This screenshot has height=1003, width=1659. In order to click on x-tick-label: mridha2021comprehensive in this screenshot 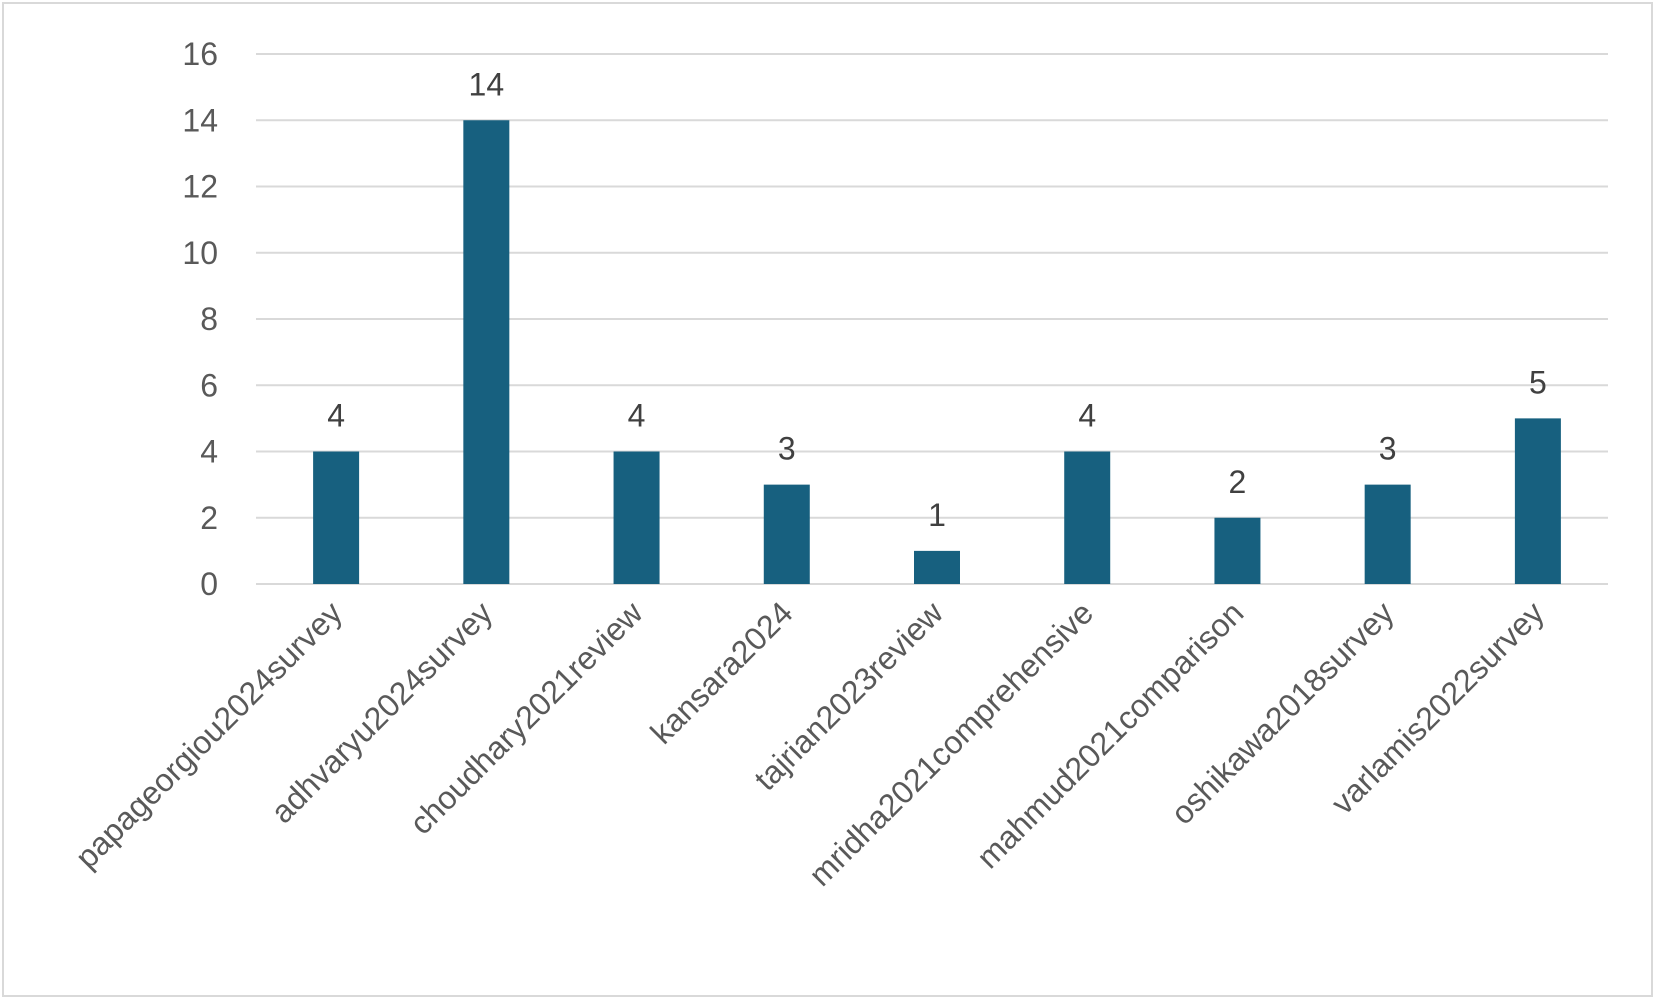, I will do `click(951, 743)`.